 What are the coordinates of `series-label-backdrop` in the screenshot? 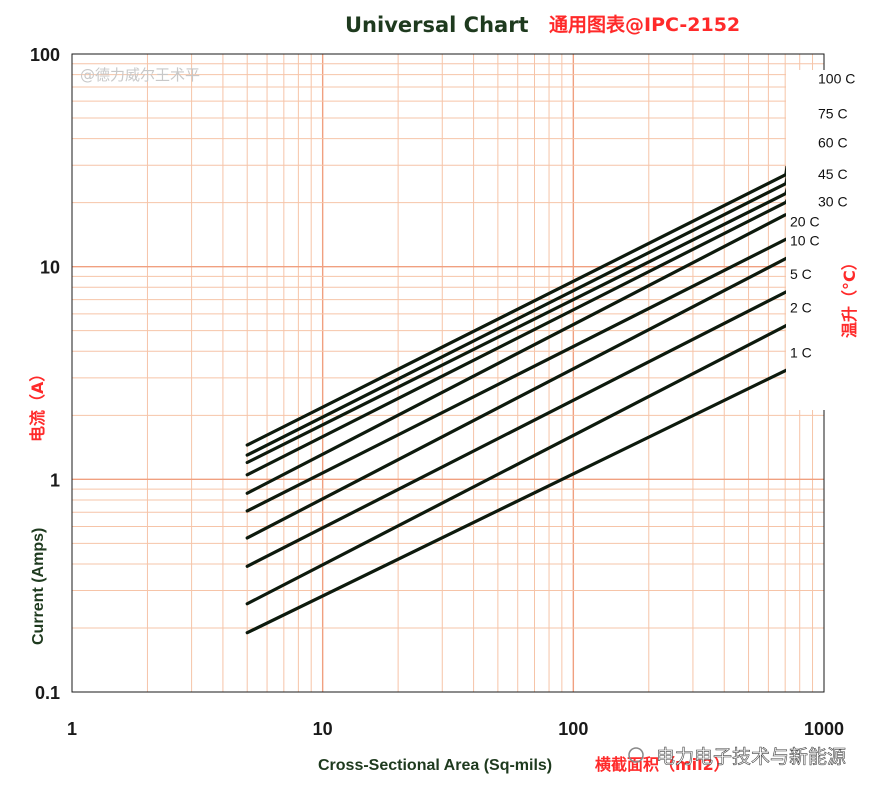 It's located at (806, 240).